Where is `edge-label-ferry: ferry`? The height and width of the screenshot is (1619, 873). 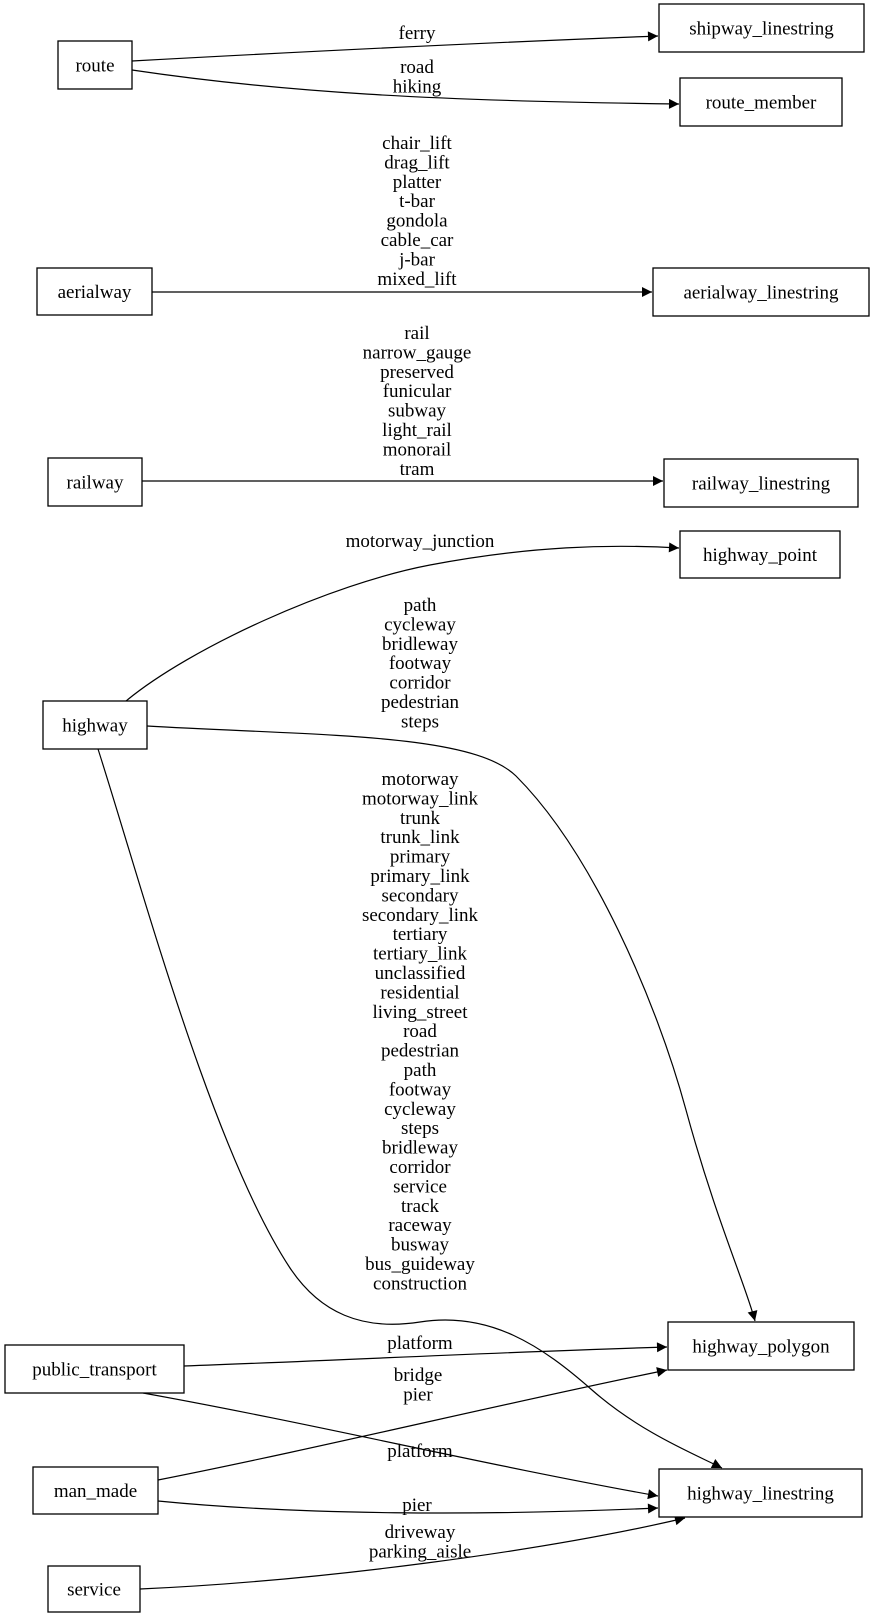
edge-label-ferry: ferry is located at coordinates (417, 33).